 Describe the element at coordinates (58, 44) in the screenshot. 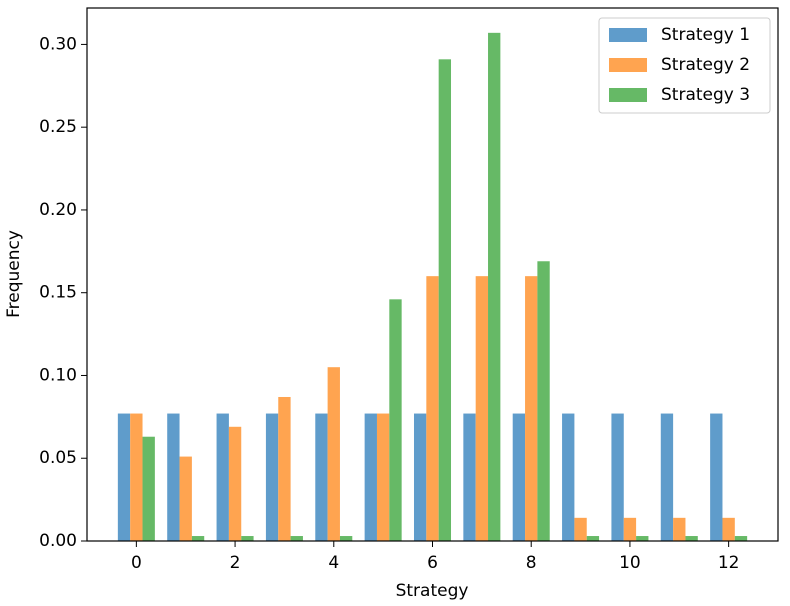

I see `y-tick-label: 0.30` at that location.